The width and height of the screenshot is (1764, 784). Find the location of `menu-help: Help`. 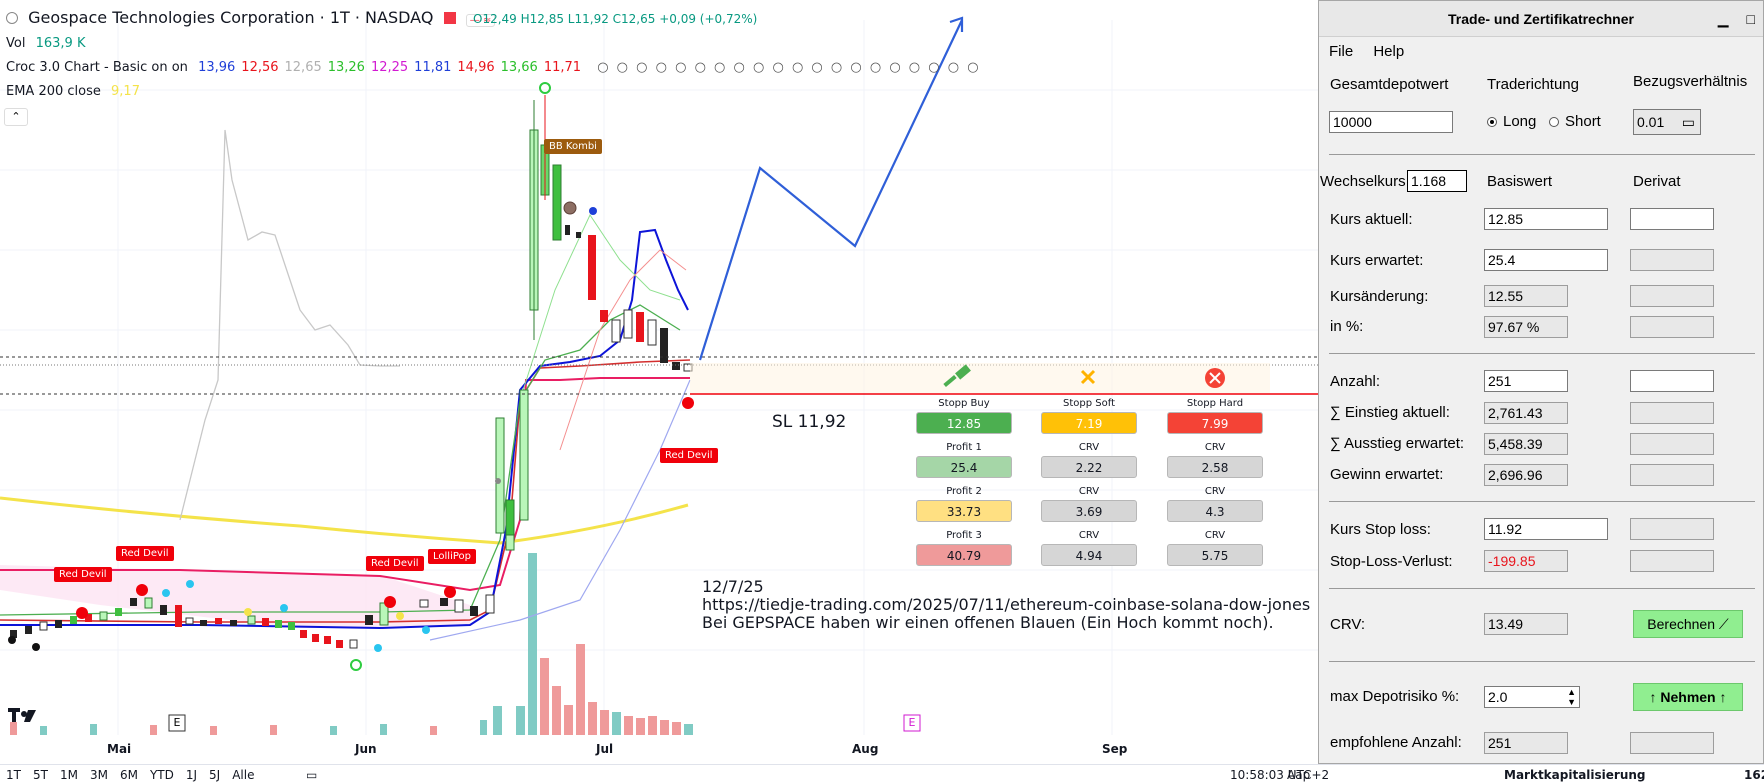

menu-help: Help is located at coordinates (1389, 51).